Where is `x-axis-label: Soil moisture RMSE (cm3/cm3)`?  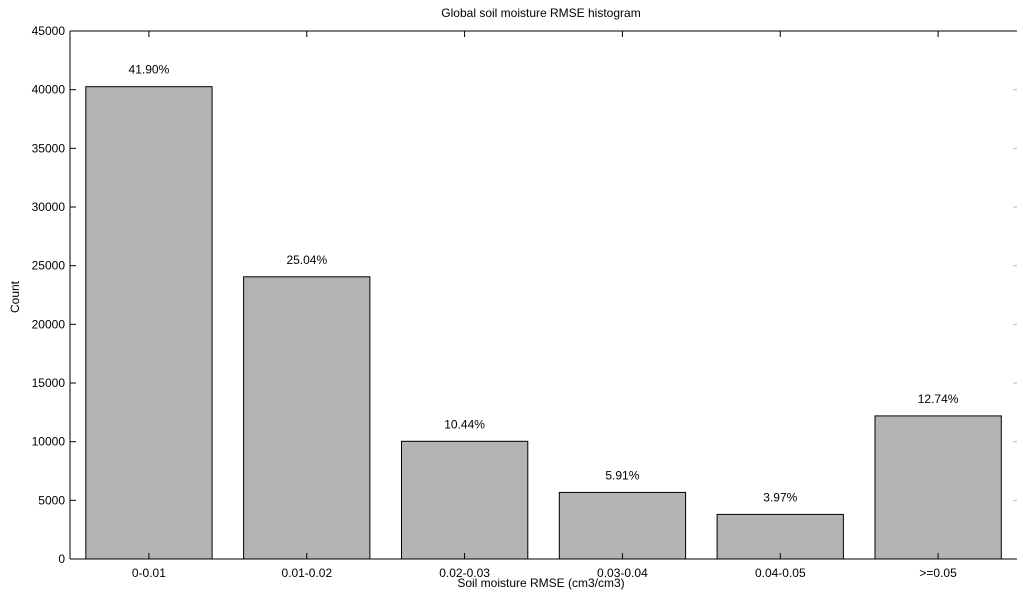
x-axis-label: Soil moisture RMSE (cm3/cm3) is located at coordinates (540, 583).